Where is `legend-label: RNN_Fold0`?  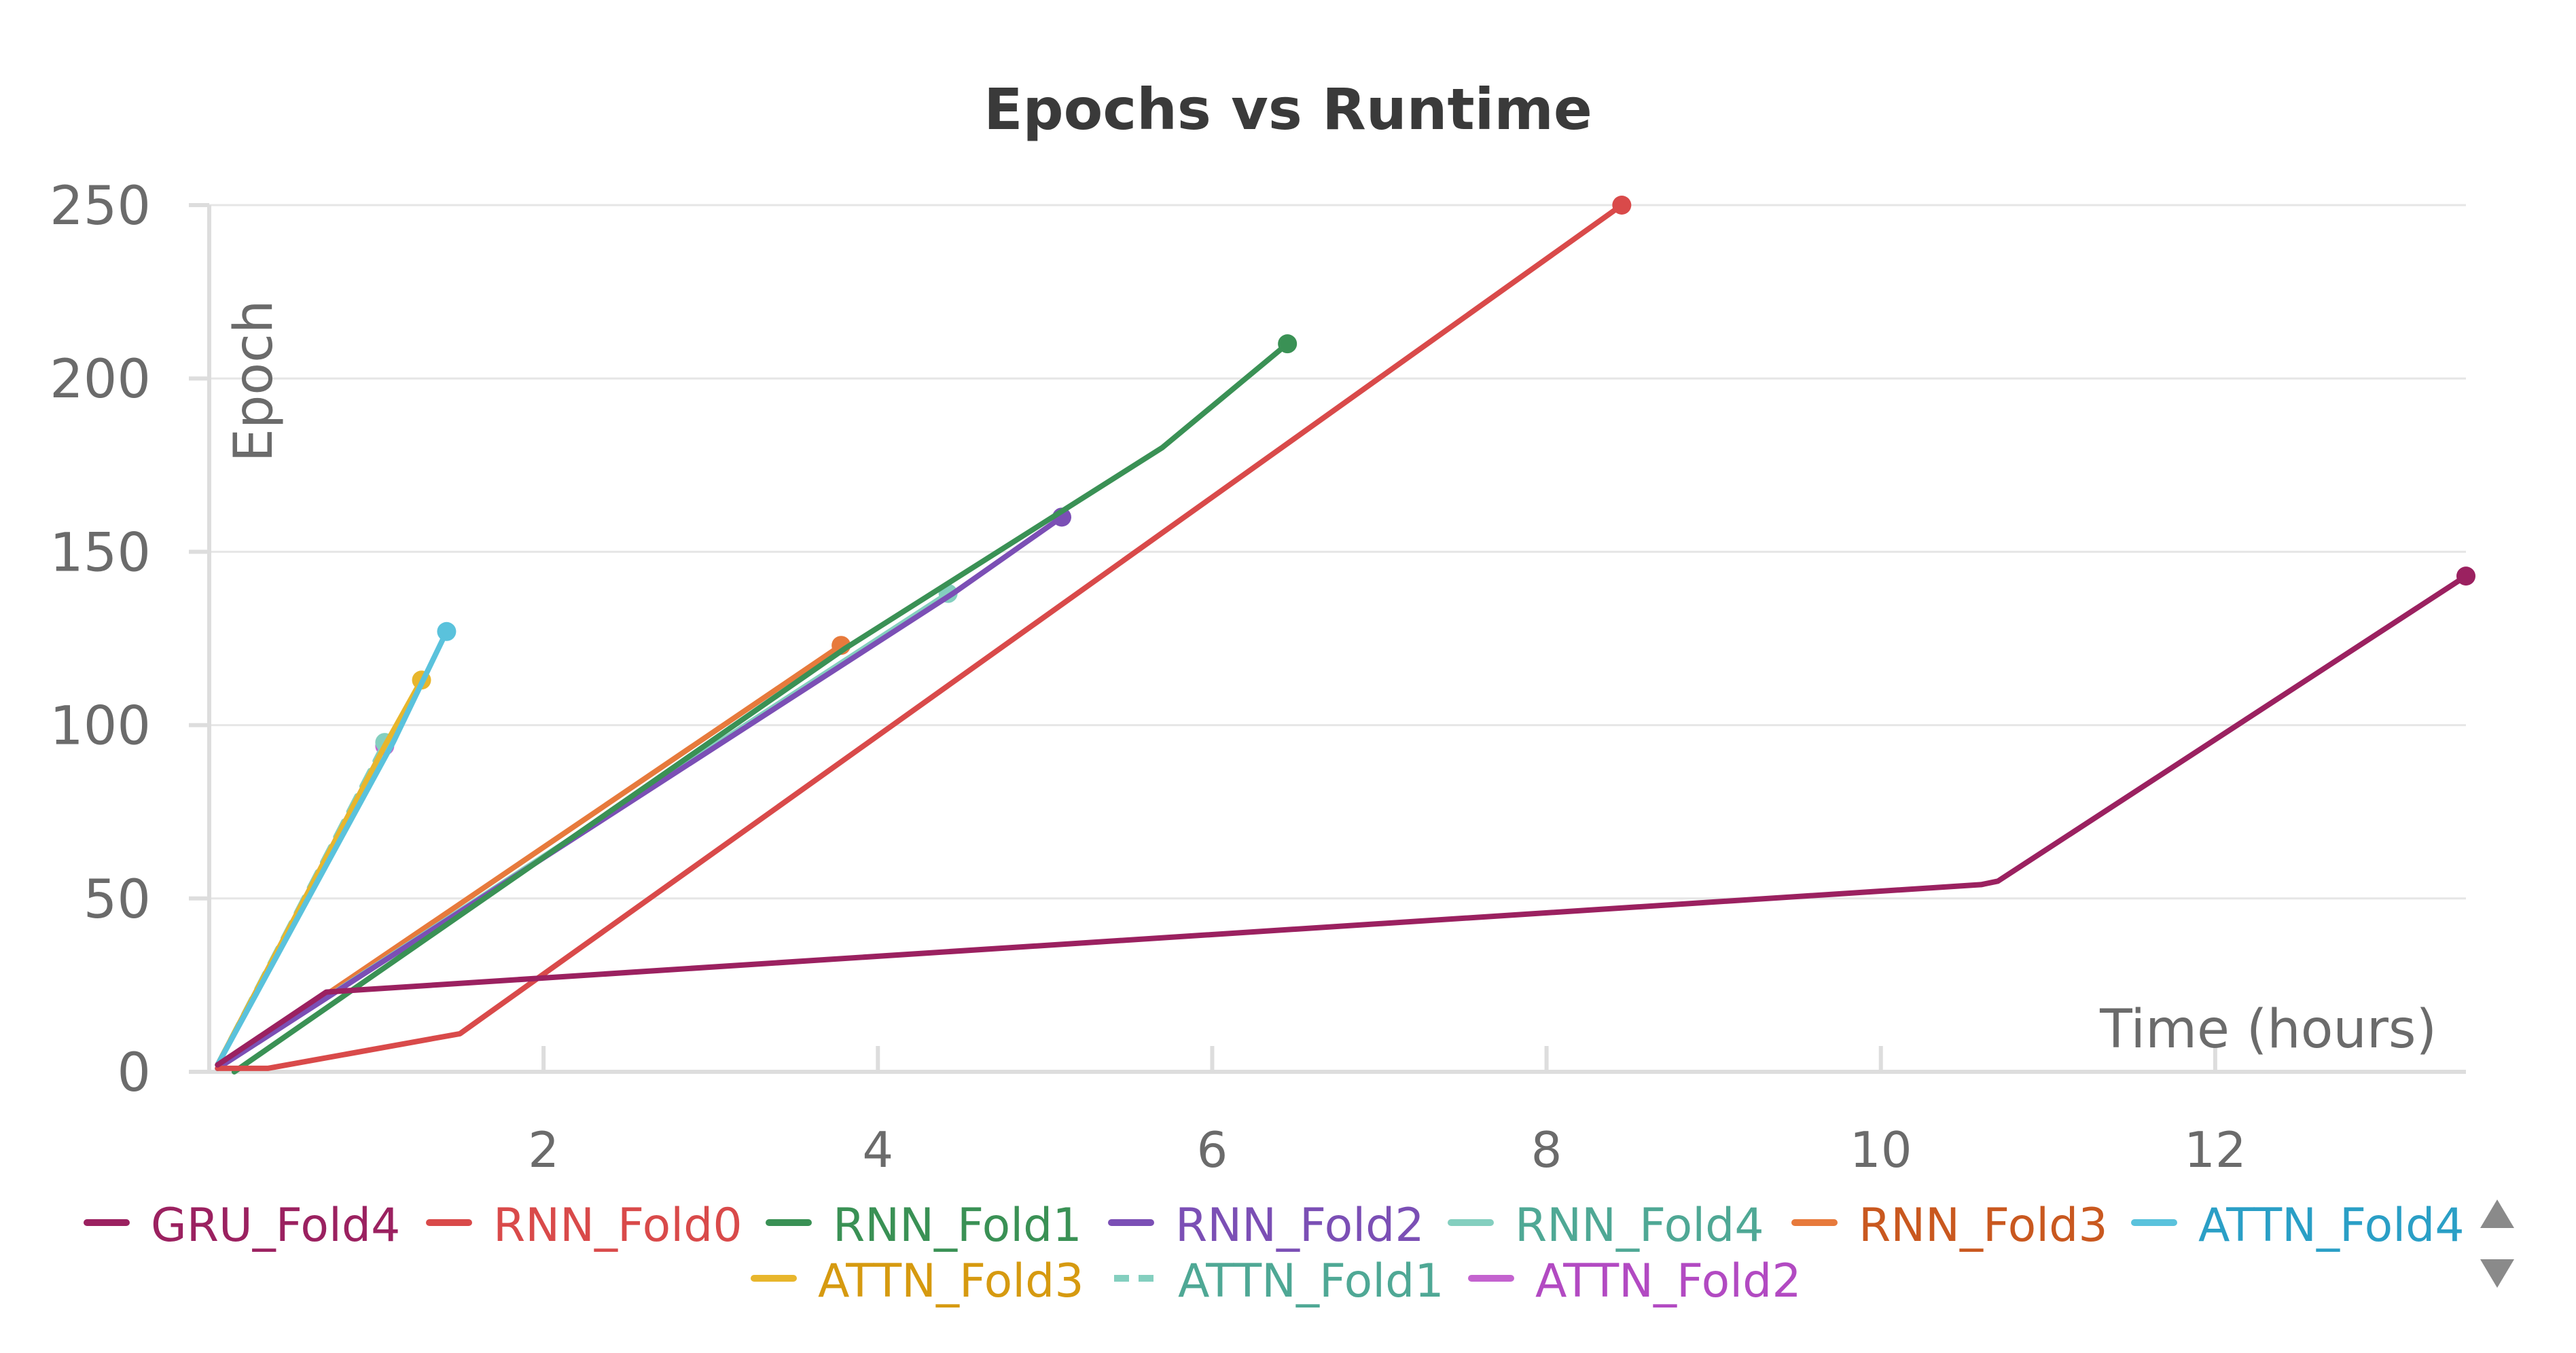
legend-label: RNN_Fold0 is located at coordinates (618, 1225).